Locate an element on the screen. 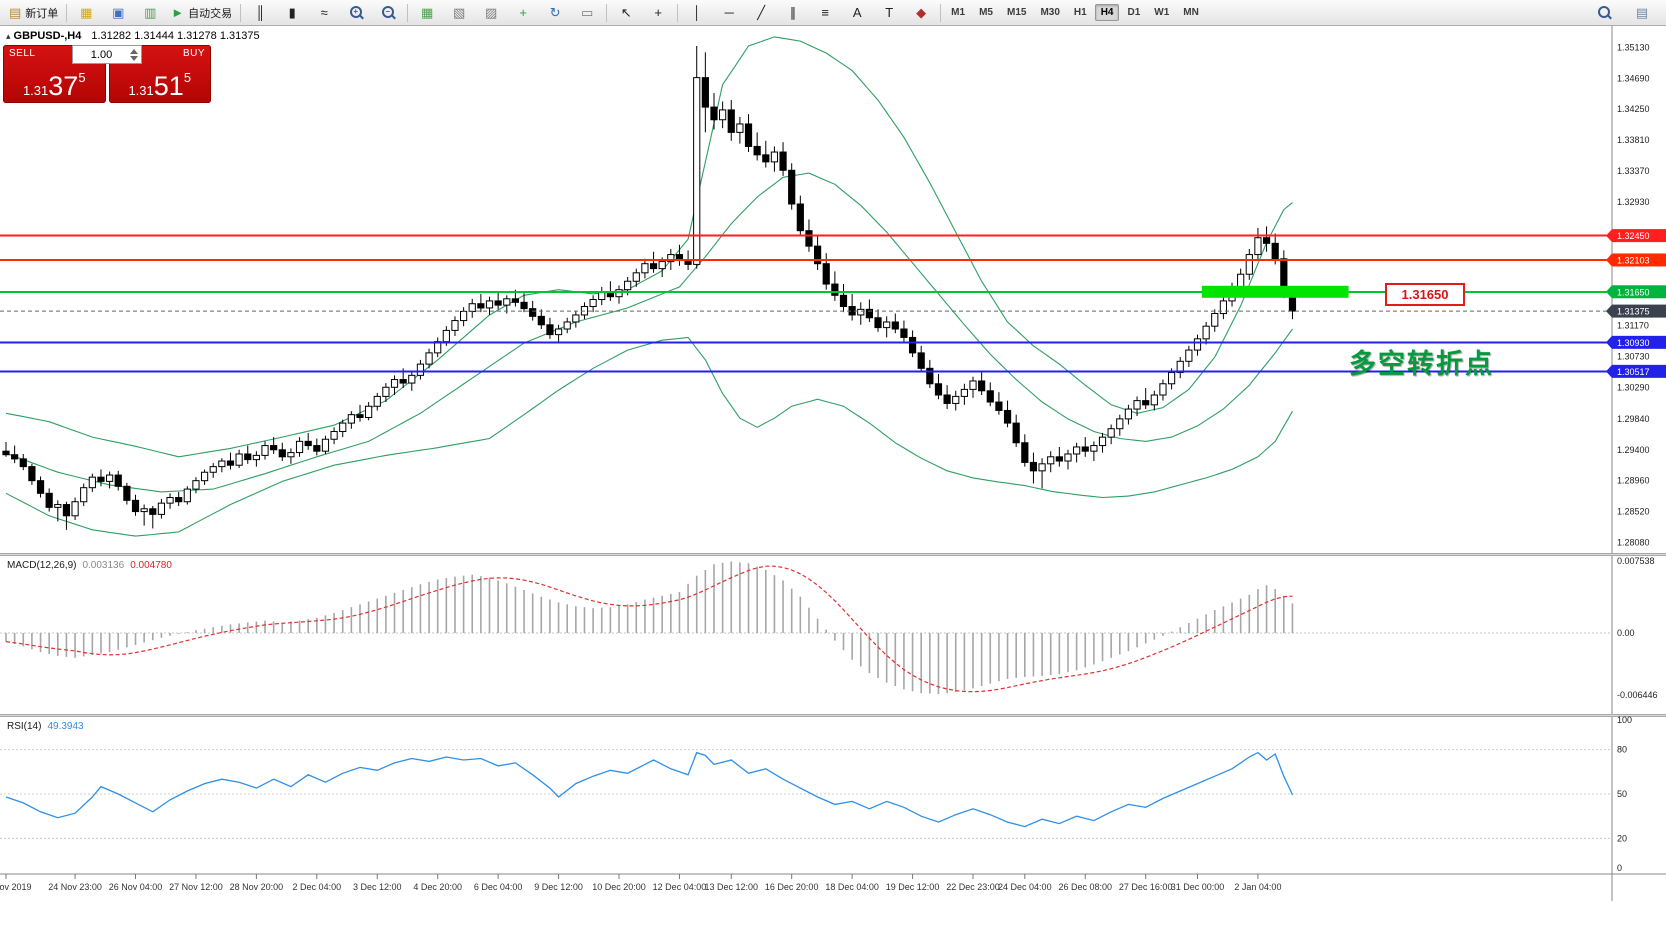 Image resolution: width=1666 pixels, height=949 pixels. text-button: A is located at coordinates (857, 13).